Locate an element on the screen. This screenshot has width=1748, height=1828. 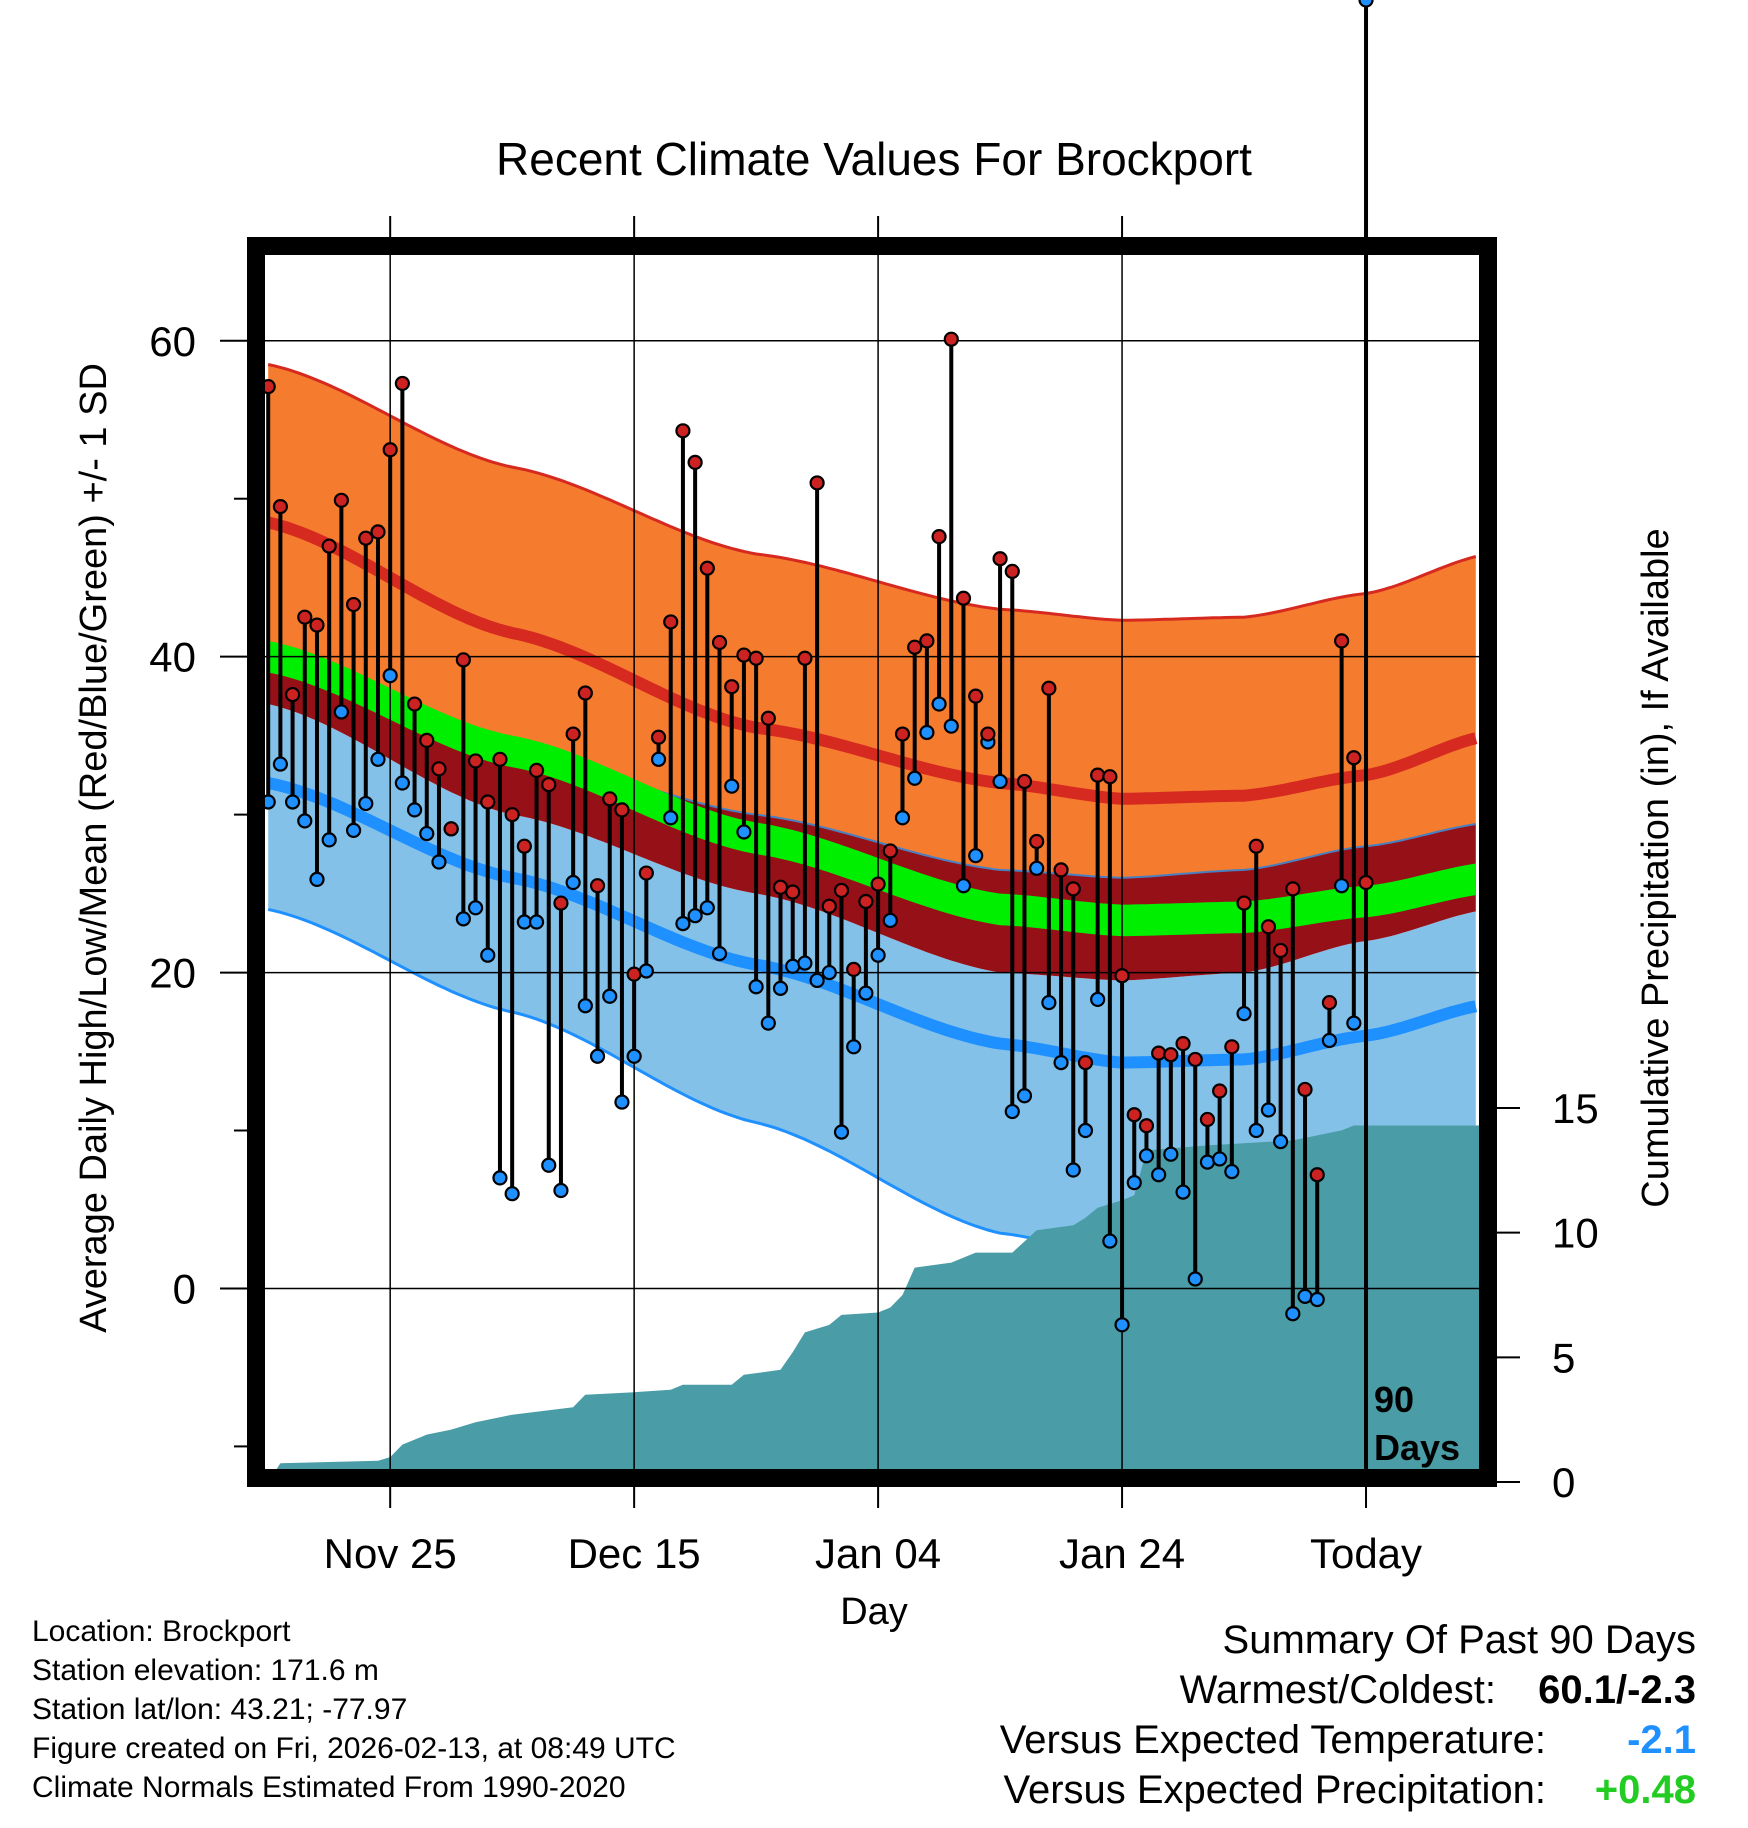
chart-title: Recent Climate Values For Brockport is located at coordinates (874, 159).